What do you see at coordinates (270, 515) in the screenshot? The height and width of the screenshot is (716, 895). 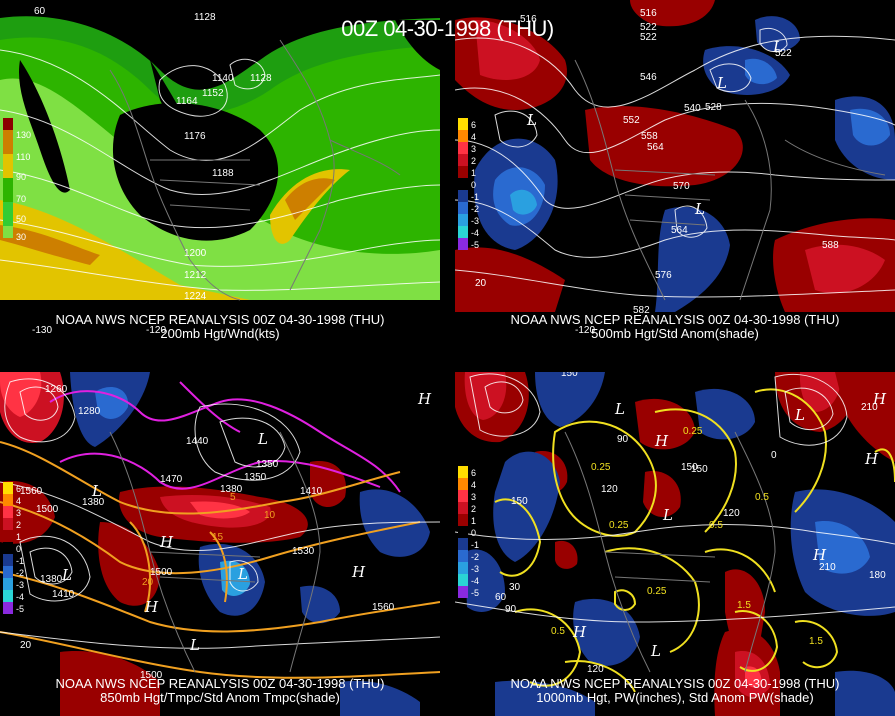 I see `contour-label: 10` at bounding box center [270, 515].